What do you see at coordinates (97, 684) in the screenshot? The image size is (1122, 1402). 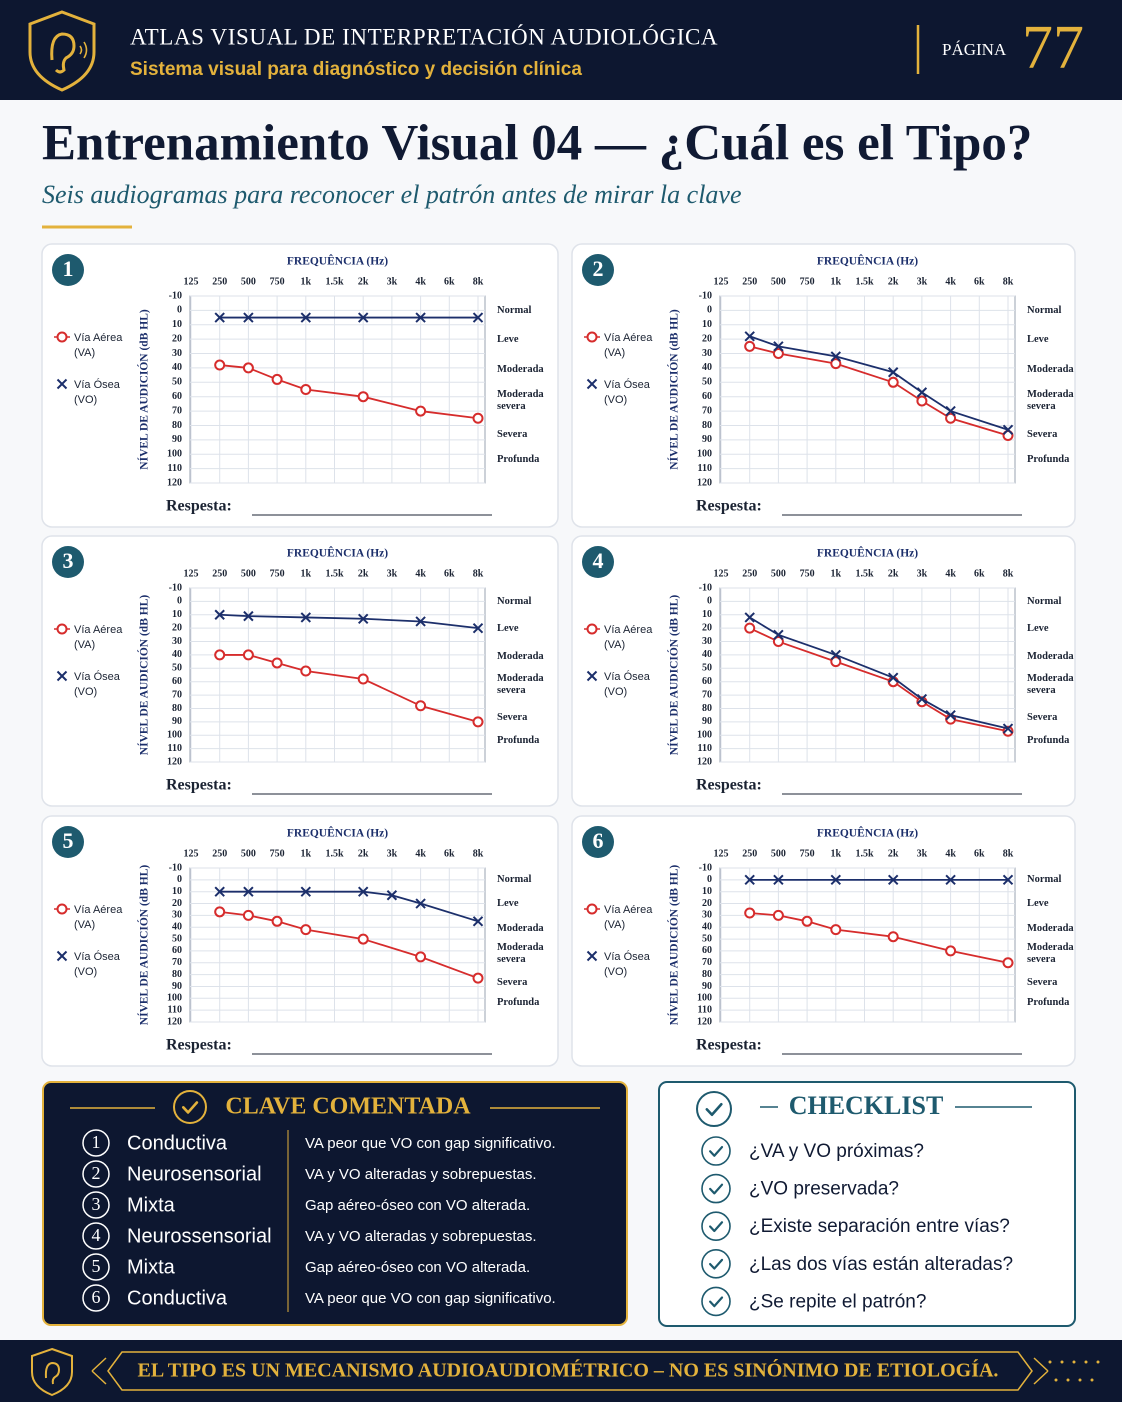 I see `legend-entry: Vía Ósea (VO)` at bounding box center [97, 684].